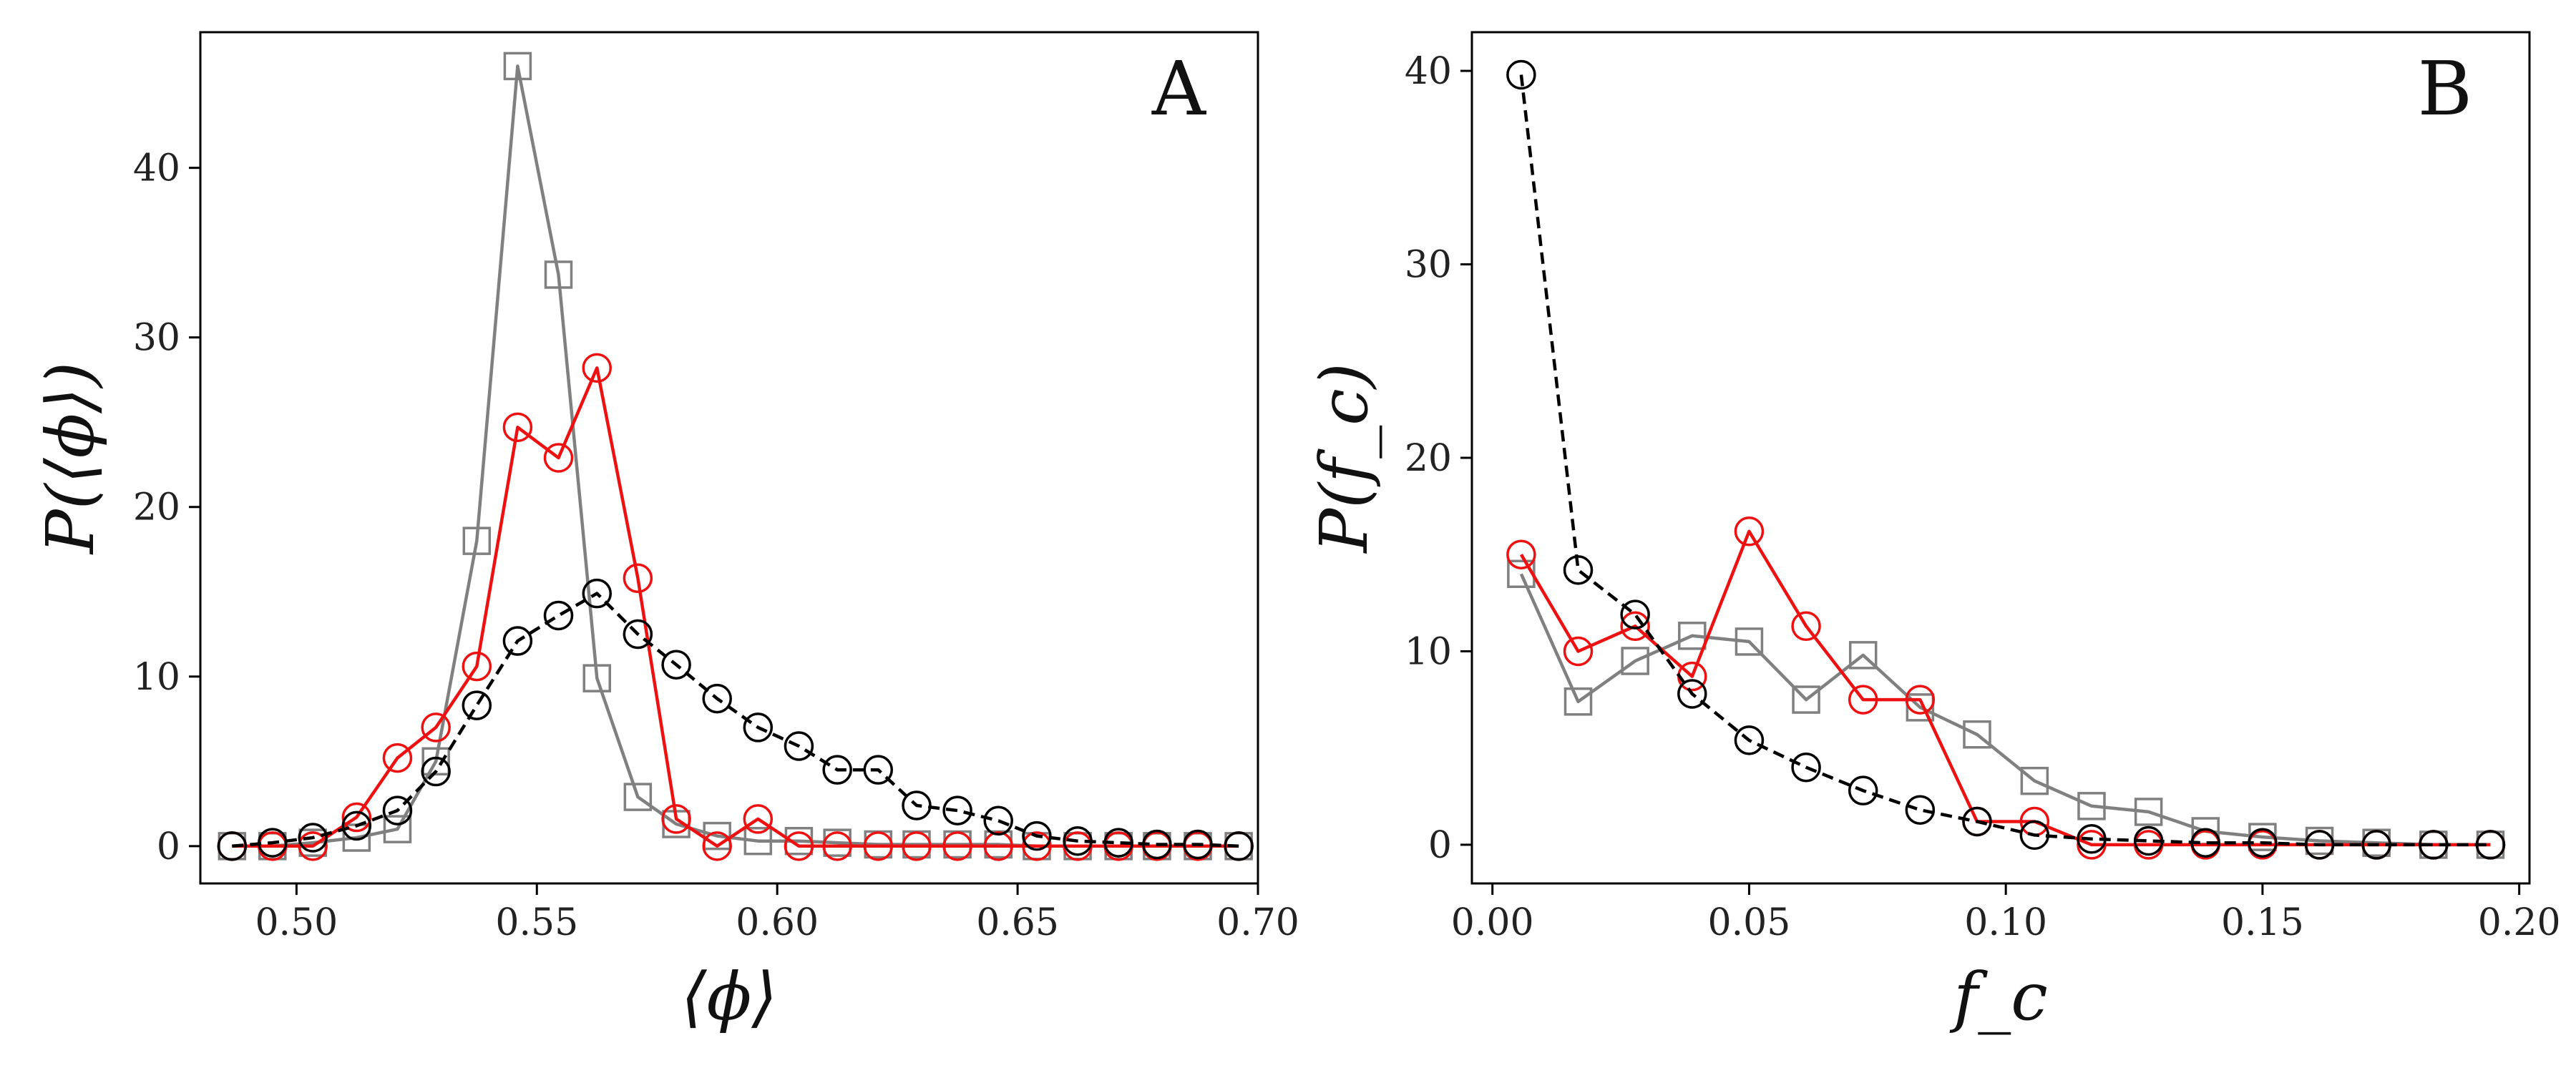  I want to click on panel-label-b: B, so click(2445, 88).